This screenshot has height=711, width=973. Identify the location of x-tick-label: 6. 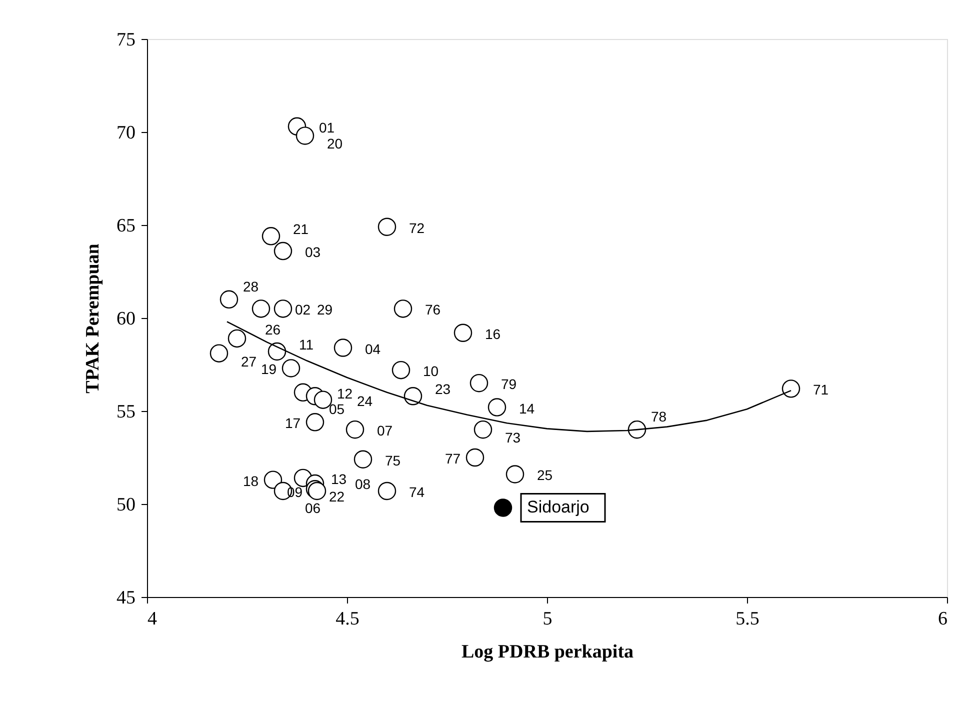
(943, 619).